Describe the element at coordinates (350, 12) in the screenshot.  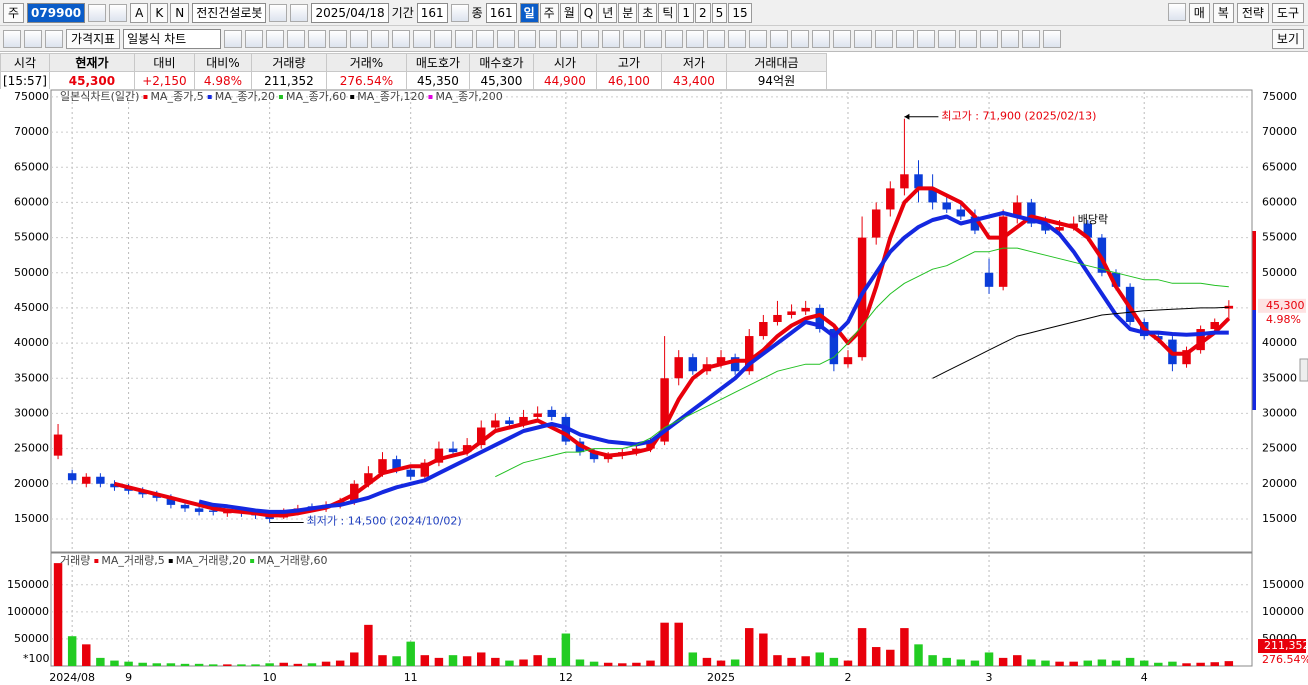
I see `date-input: 2025/04/18` at that location.